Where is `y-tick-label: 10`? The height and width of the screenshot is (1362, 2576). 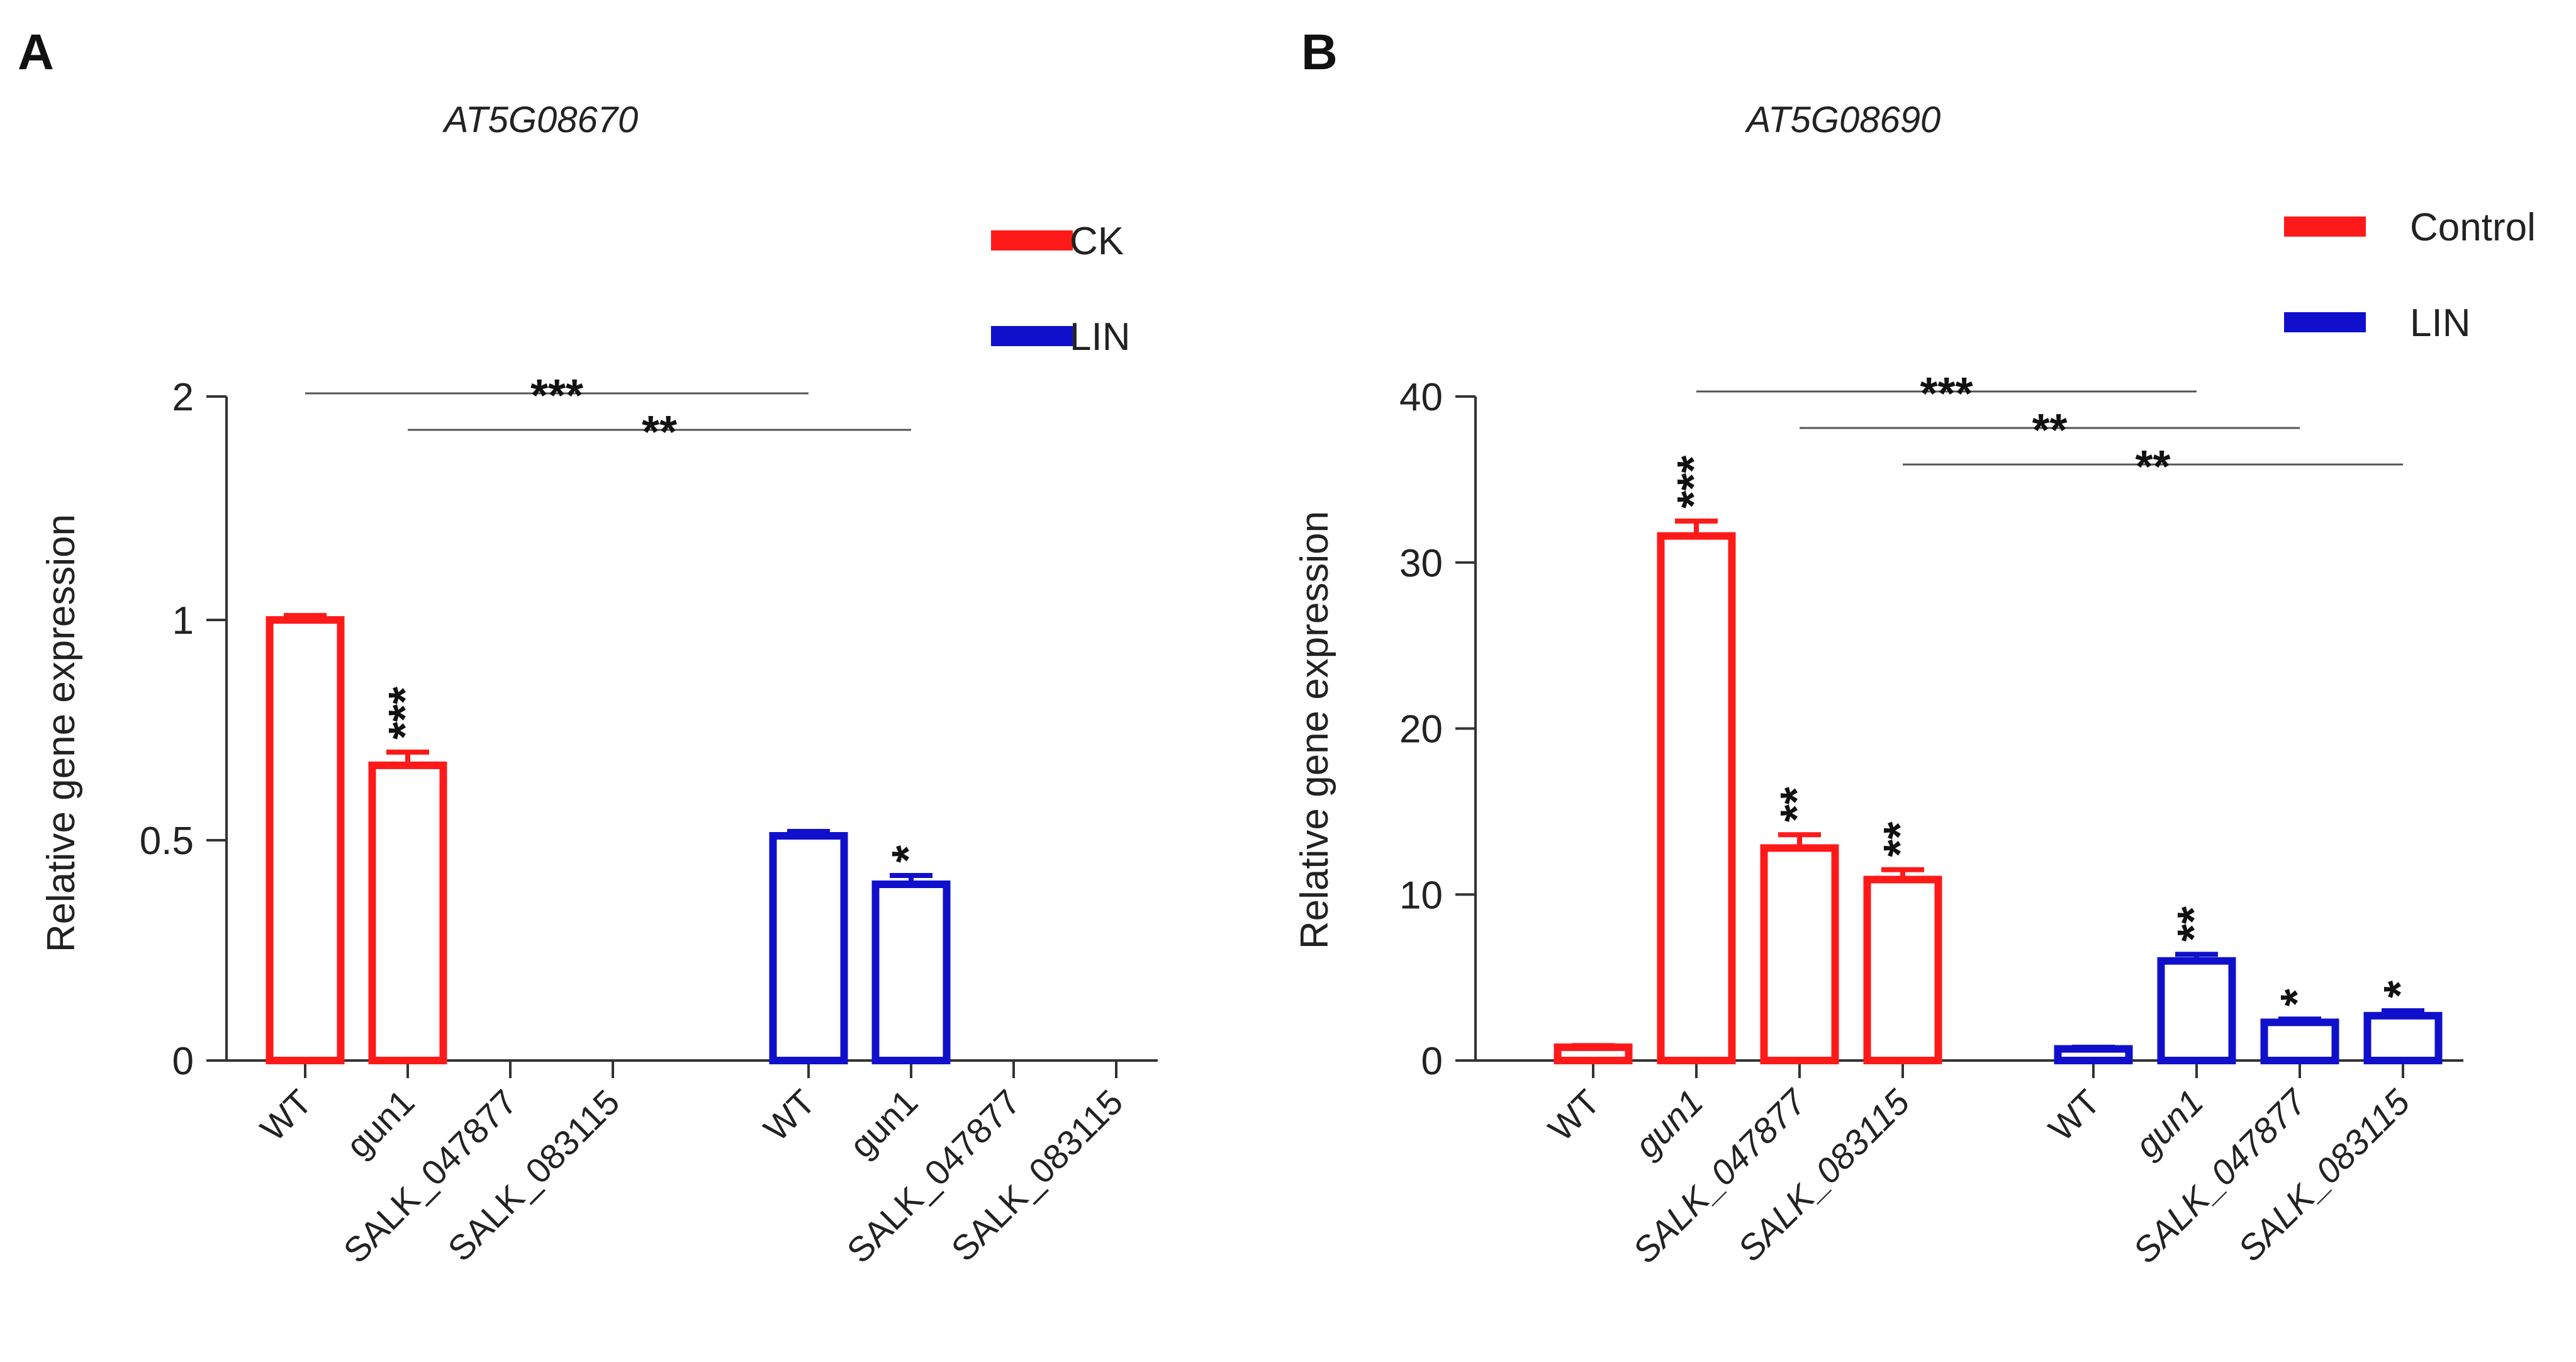
y-tick-label: 10 is located at coordinates (1421, 895).